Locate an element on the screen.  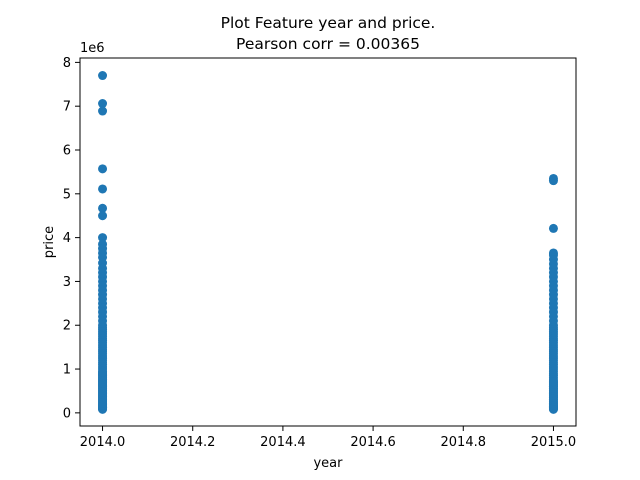
y-tick-label: 1 is located at coordinates (67, 370).